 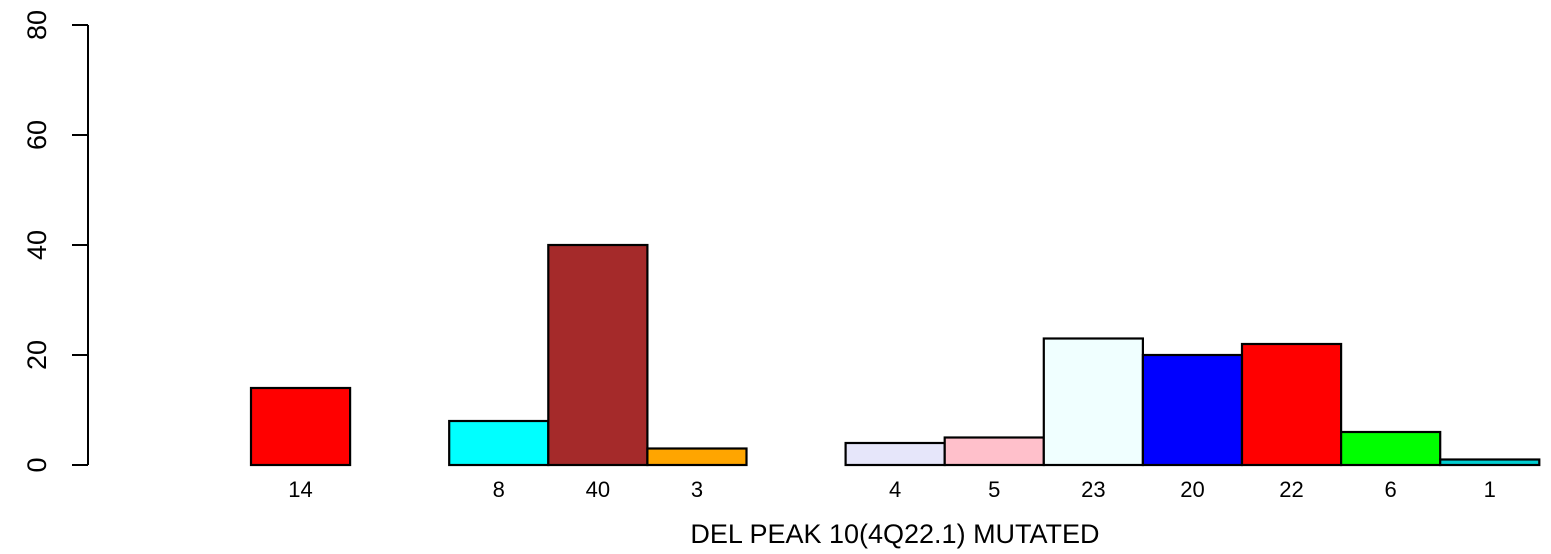 What do you see at coordinates (894, 534) in the screenshot?
I see `x-axis-title: DEL PEAK 10(4Q22.1) MUTATED` at bounding box center [894, 534].